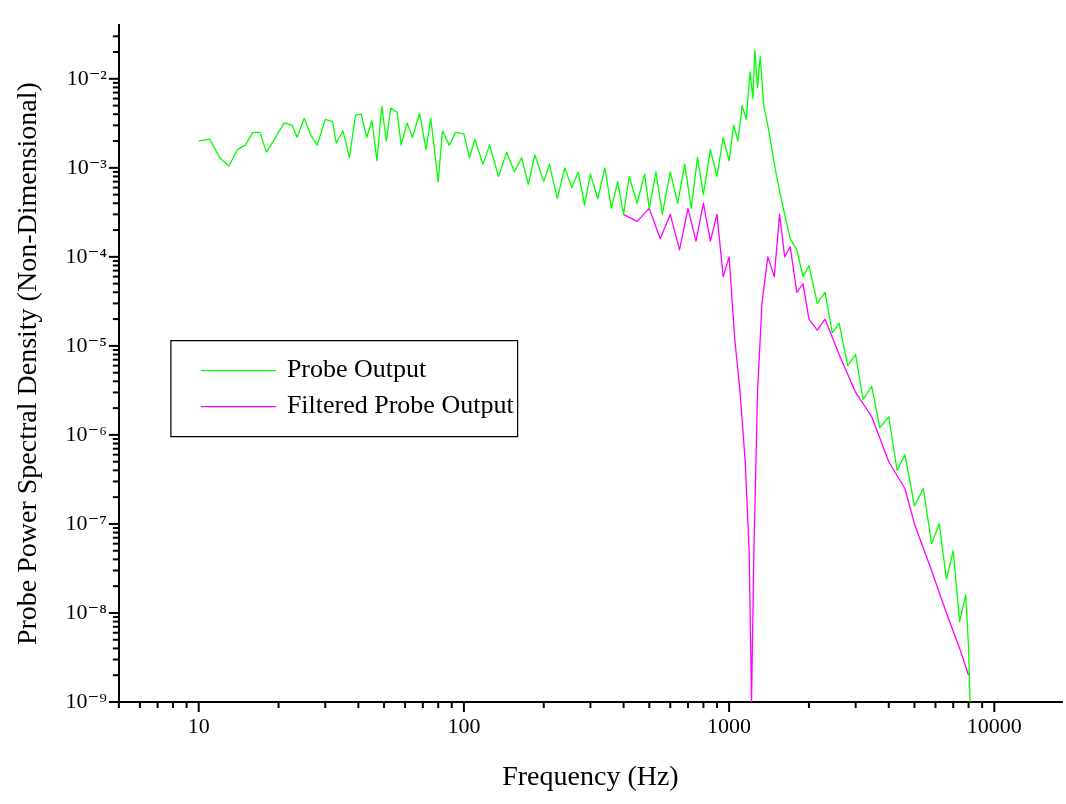 This screenshot has height=804, width=1066. What do you see at coordinates (86, 344) in the screenshot?
I see `y-tick-label: 10⁻⁵` at bounding box center [86, 344].